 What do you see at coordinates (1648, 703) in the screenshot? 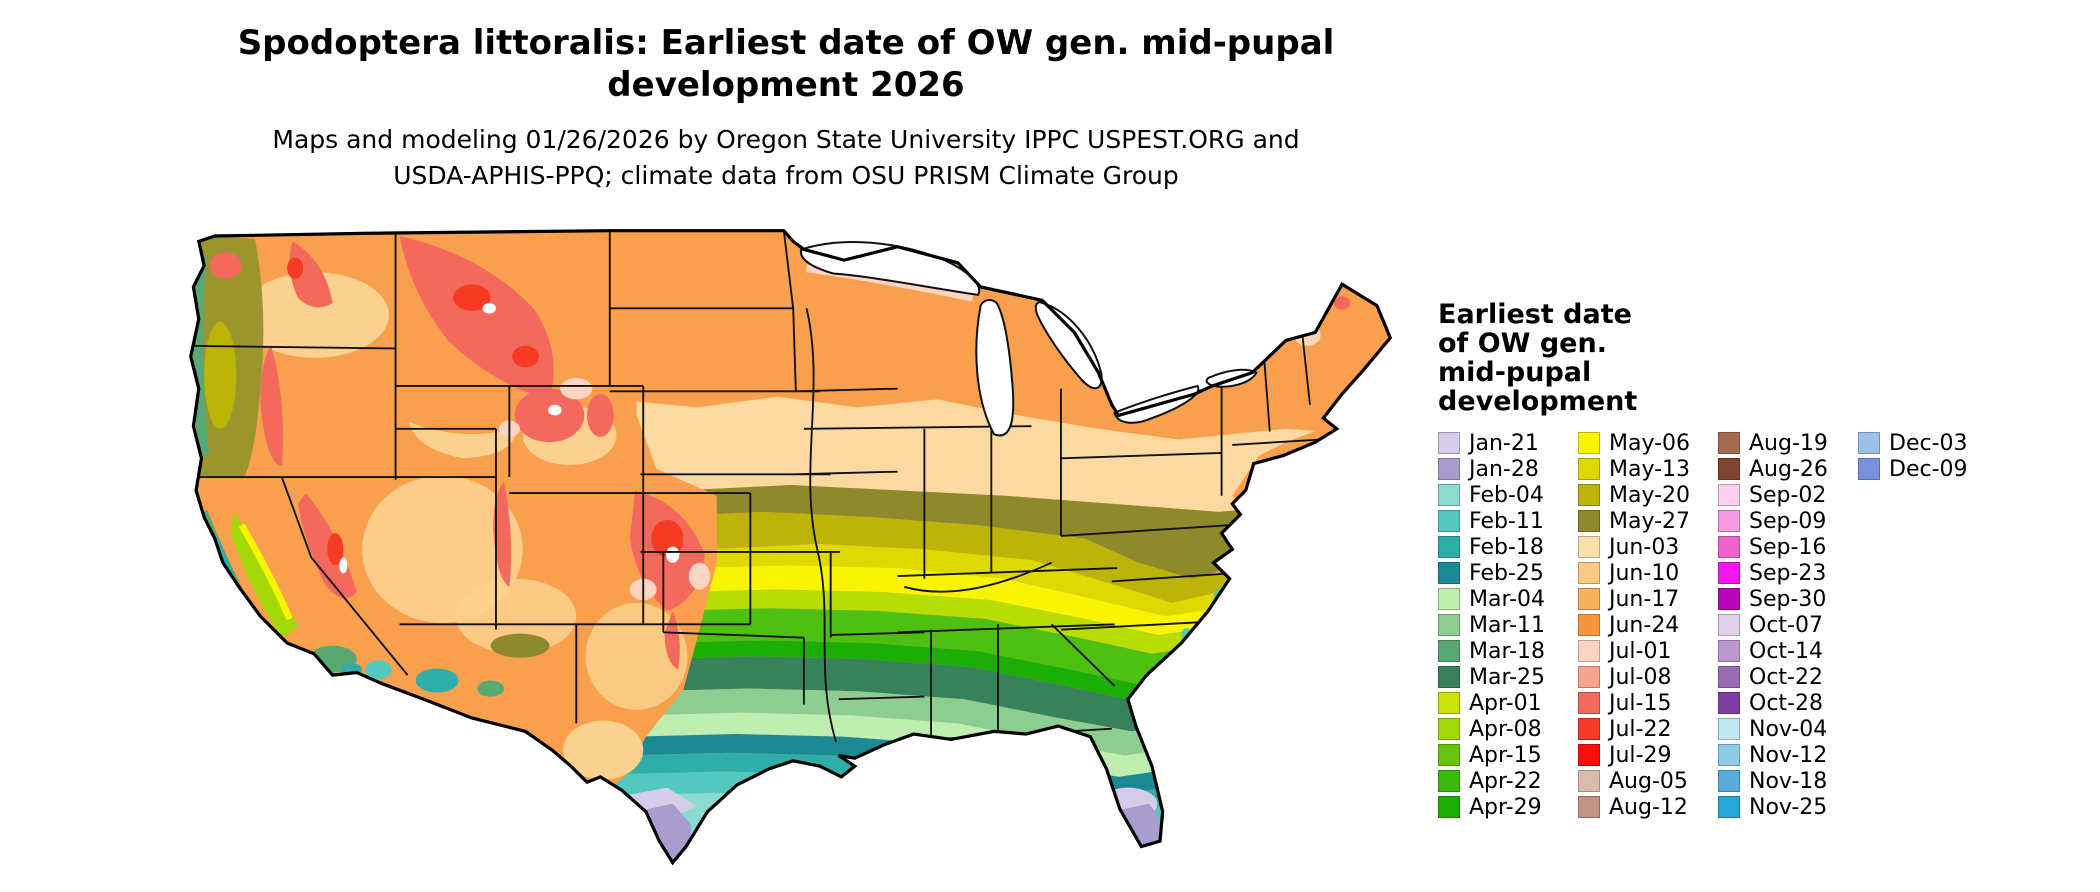
I see `legend-entry: Jul-15` at bounding box center [1648, 703].